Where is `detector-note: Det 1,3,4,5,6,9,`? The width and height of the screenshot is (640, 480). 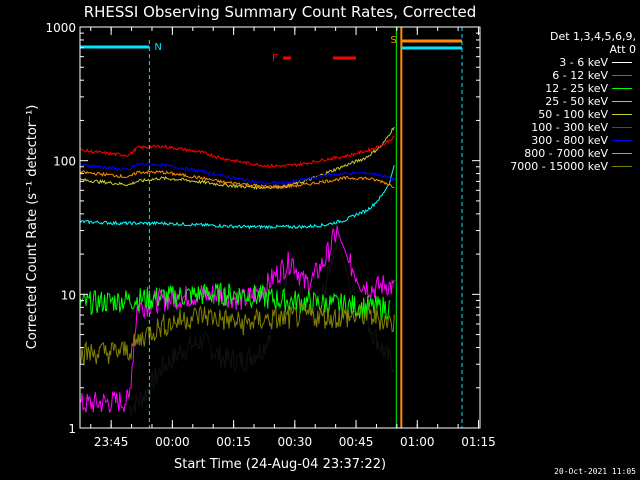 detector-note: Det 1,3,4,5,6,9, is located at coordinates (592, 36).